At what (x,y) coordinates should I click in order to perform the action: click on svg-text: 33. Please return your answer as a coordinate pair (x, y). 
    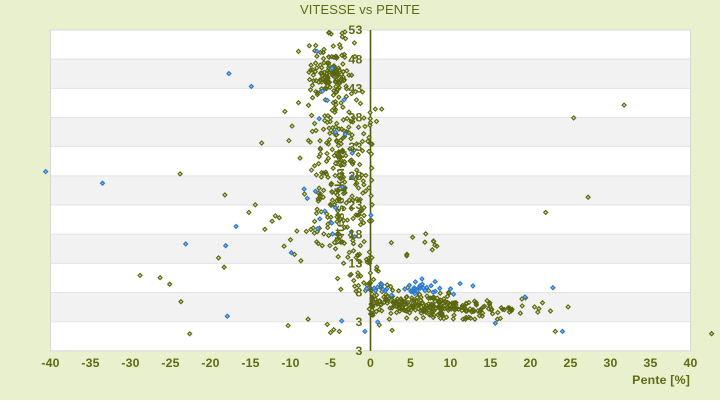
    Looking at the image, I should click on (355, 147).